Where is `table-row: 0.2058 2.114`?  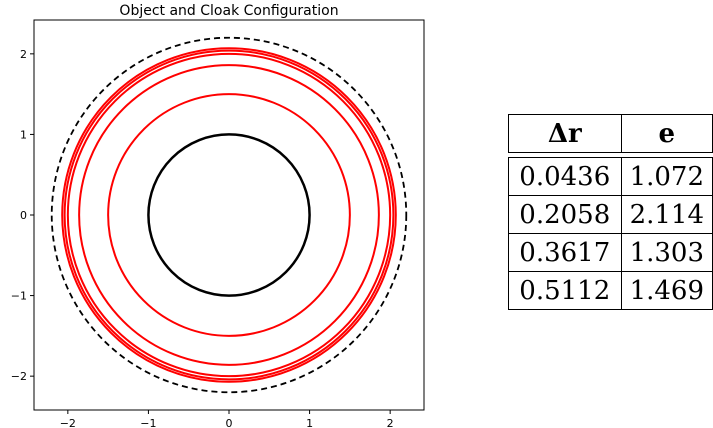 table-row: 0.2058 2.114 is located at coordinates (610, 215).